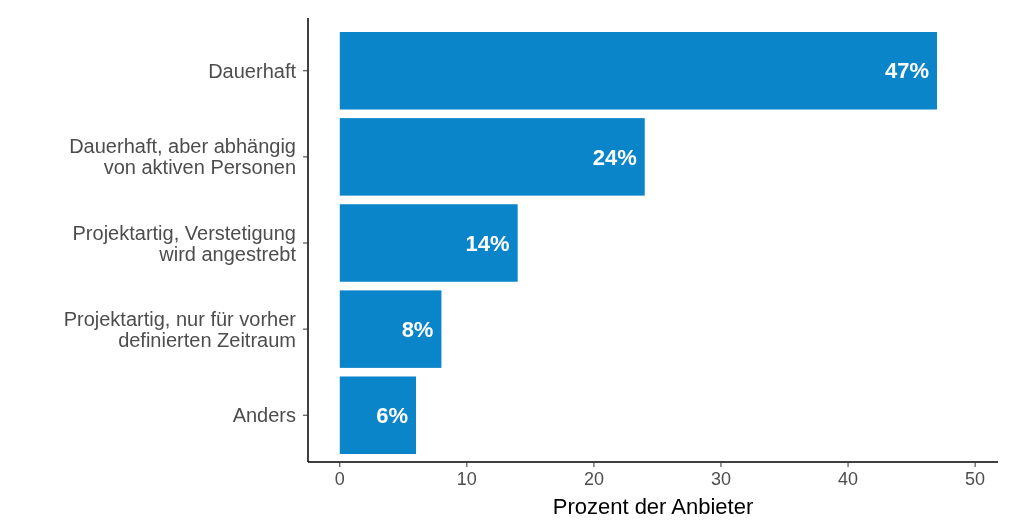 This screenshot has width=1016, height=526. What do you see at coordinates (180, 329) in the screenshot?
I see `y-tick-label: Projektartig, nur für vorher definierten Zeitraum` at bounding box center [180, 329].